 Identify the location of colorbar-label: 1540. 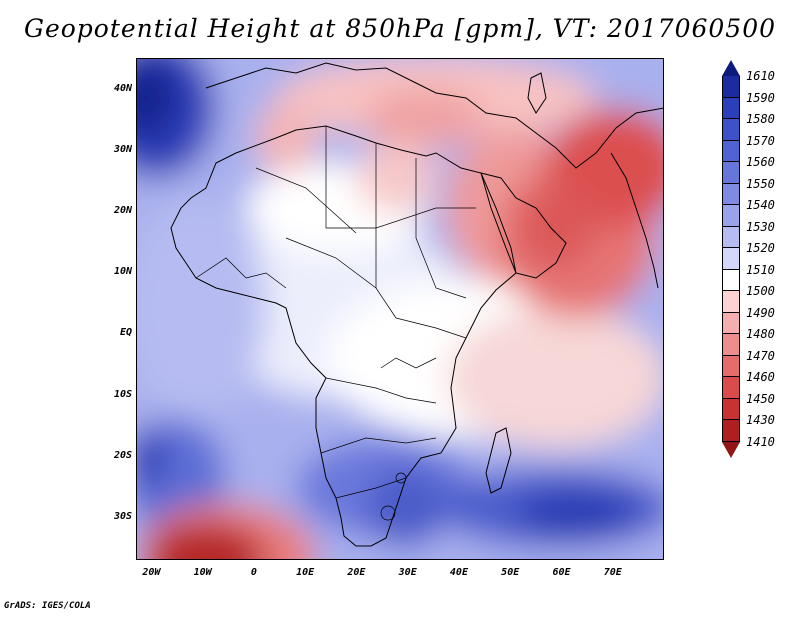
(760, 205).